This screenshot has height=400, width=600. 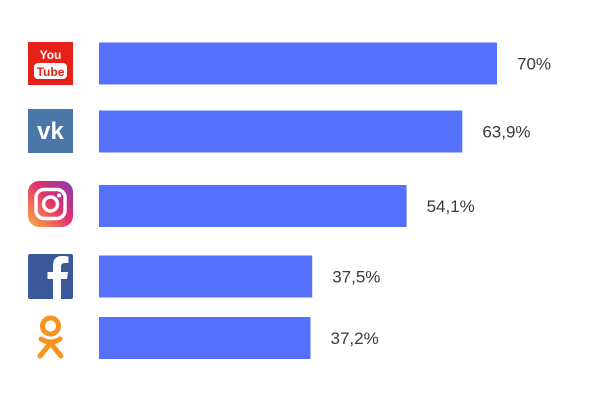 I want to click on facebook-logo-icon, so click(x=50, y=276).